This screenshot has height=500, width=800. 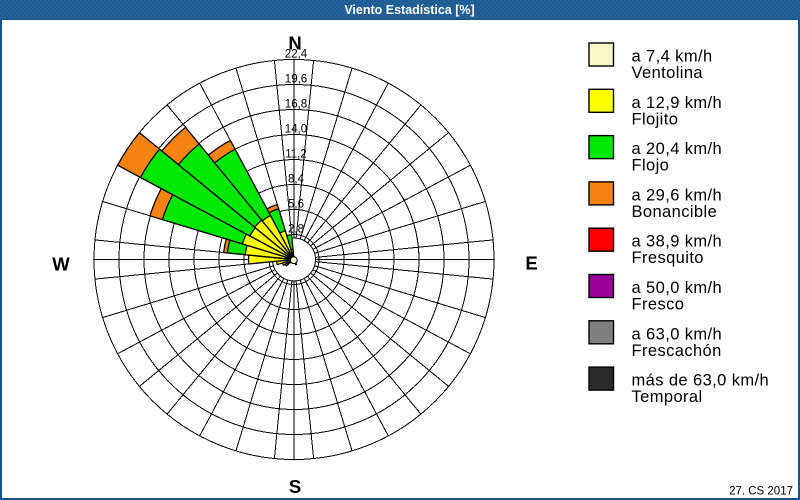 What do you see at coordinates (296, 79) in the screenshot?
I see `svg-text: 19,6` at bounding box center [296, 79].